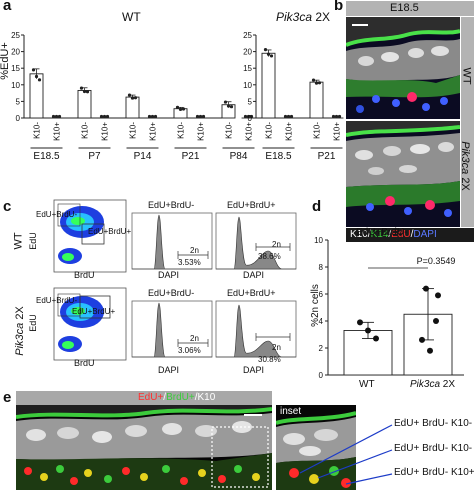 This screenshot has height=490, width=474. What do you see at coordinates (84, 275) in the screenshot?
I see `scatter-wt-xlabel: BrdU` at bounding box center [84, 275].